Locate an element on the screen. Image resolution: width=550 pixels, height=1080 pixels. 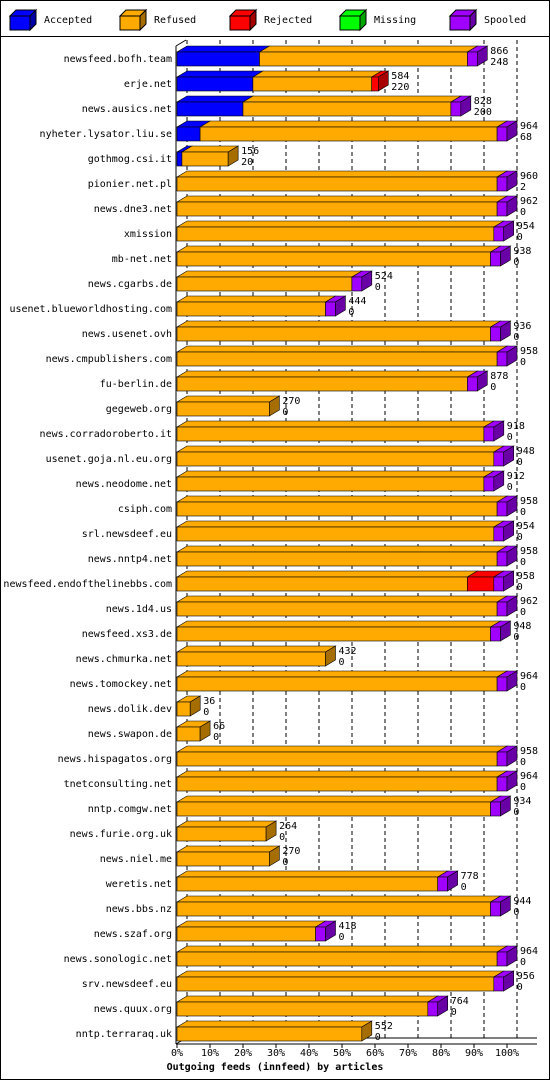
y-tick-label: newsfeed.bofh.team is located at coordinates (118, 59).